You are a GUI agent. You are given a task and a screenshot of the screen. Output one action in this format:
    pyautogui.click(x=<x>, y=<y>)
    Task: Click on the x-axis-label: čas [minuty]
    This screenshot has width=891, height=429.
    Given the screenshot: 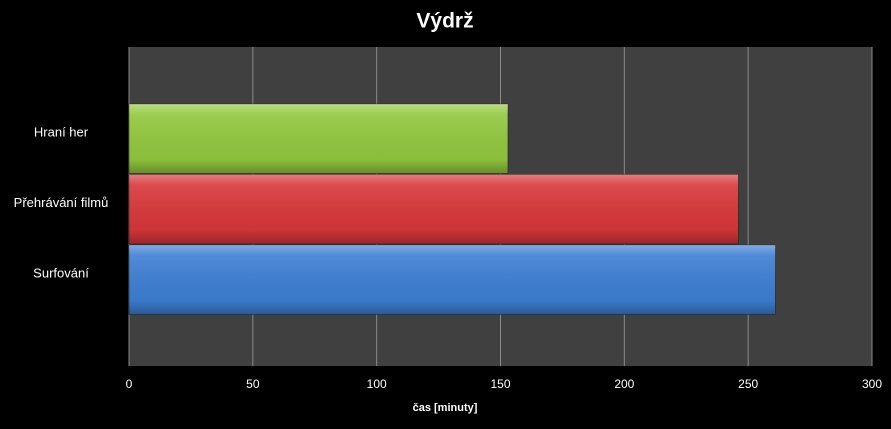 What is the action you would take?
    pyautogui.click(x=445, y=408)
    